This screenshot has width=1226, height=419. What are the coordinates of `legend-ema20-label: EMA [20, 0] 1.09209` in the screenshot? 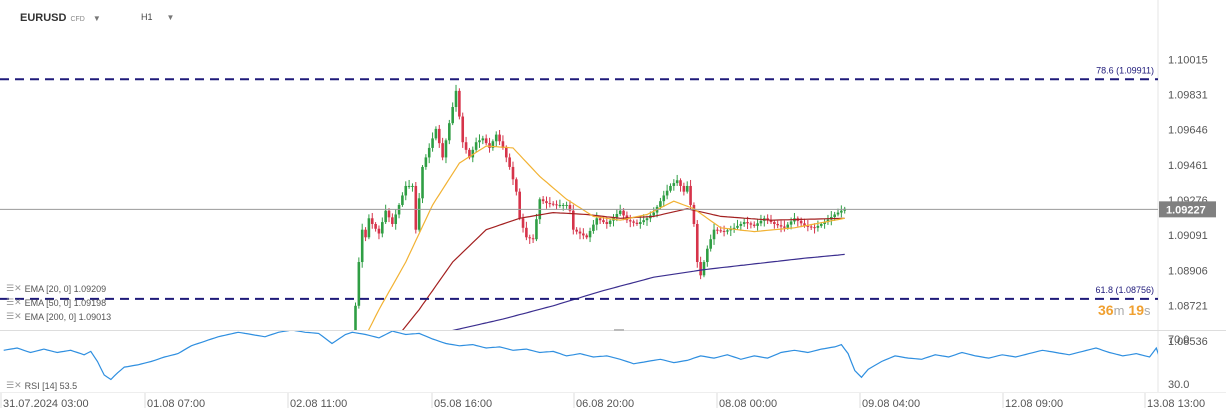 It's located at (65, 288).